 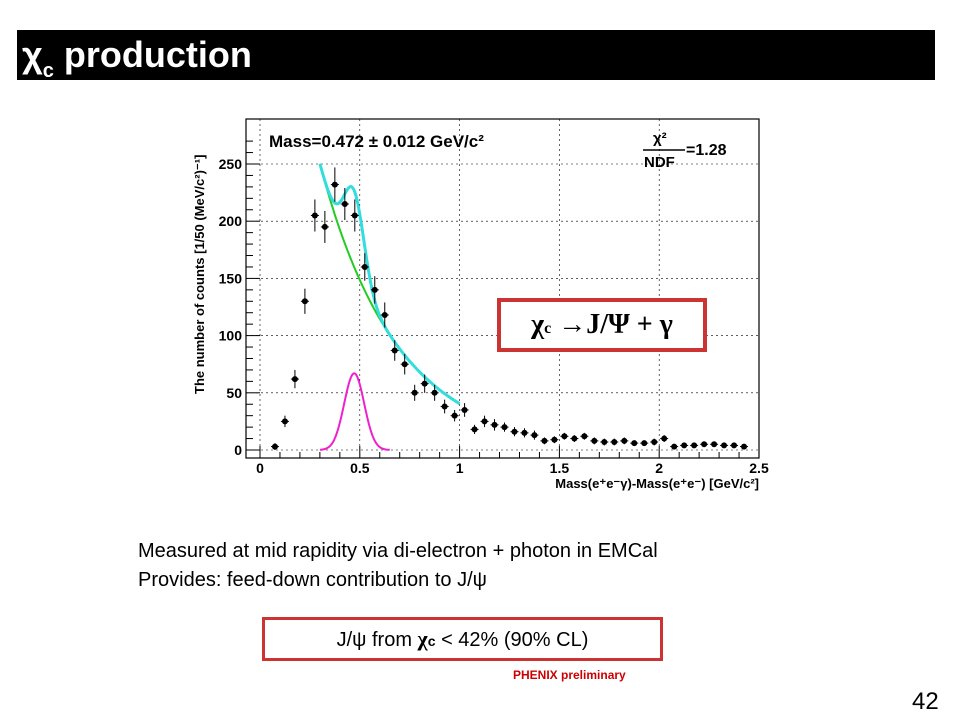 I want to click on channel-chi-symbol: χ, so click(x=538, y=324).